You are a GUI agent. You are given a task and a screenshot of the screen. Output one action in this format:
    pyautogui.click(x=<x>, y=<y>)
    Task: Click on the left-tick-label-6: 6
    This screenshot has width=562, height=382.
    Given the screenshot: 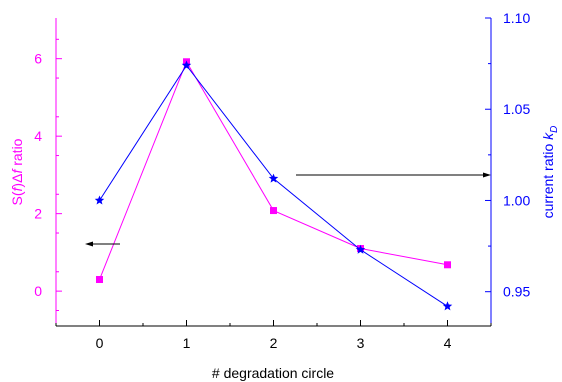 What is the action you would take?
    pyautogui.click(x=38, y=59)
    